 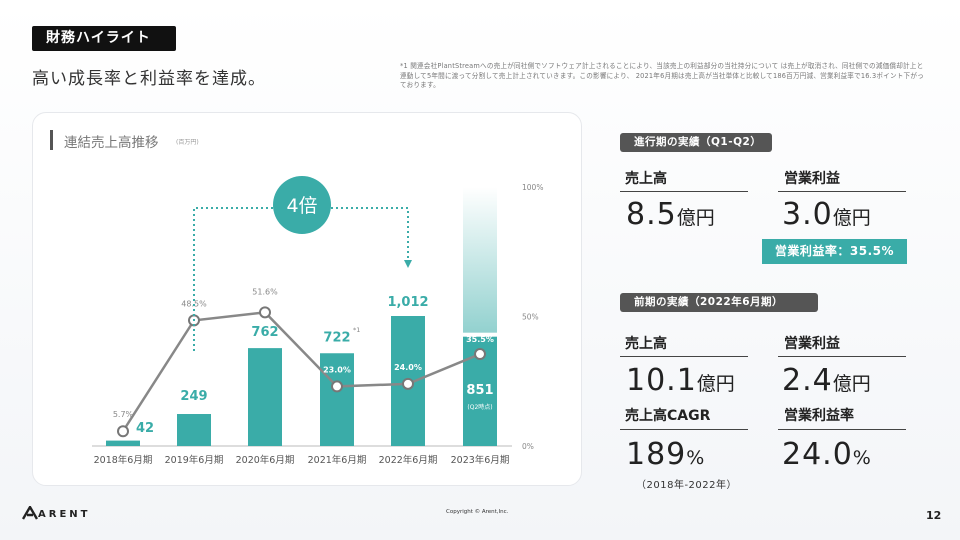 I want to click on bar-label-1: 249, so click(x=193, y=396).